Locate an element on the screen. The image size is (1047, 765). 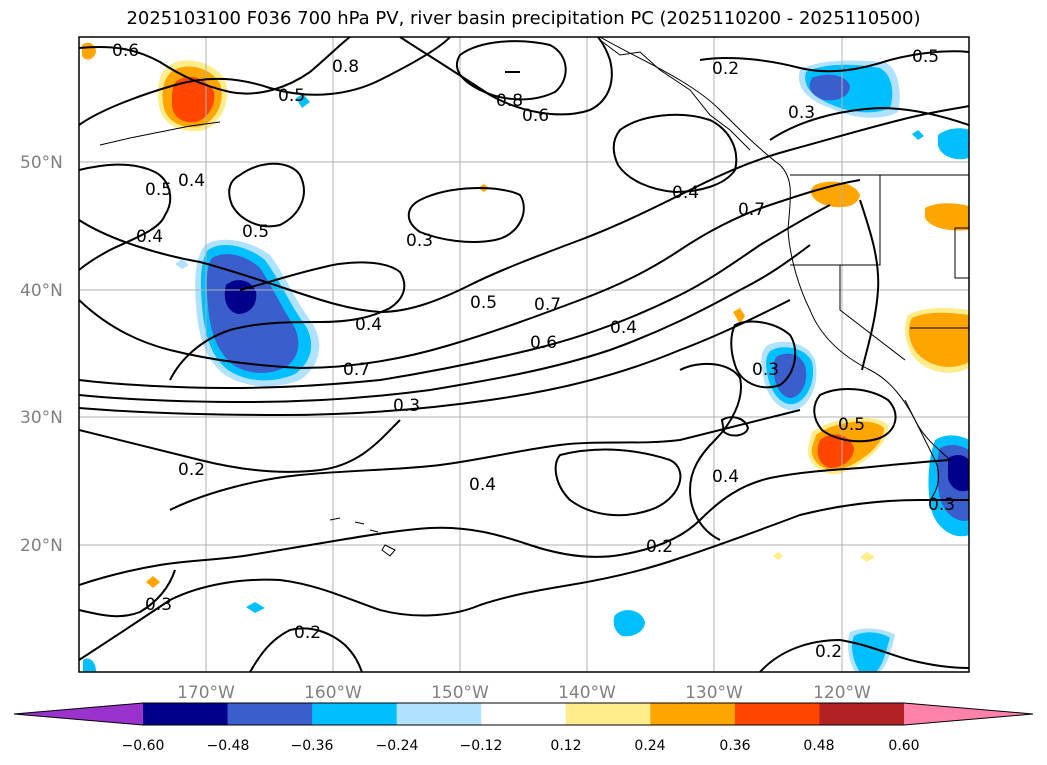
hawaii-islands is located at coordinates (362, 537).